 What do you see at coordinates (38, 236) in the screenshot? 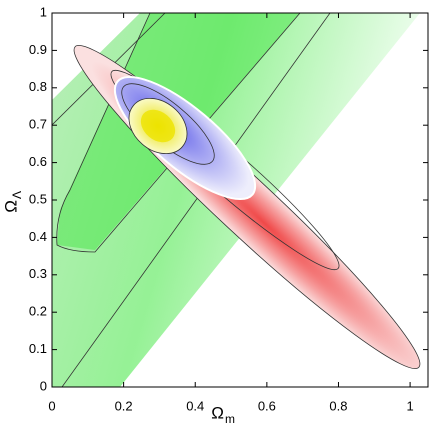
I see `y-tick-label: 0.4` at bounding box center [38, 236].